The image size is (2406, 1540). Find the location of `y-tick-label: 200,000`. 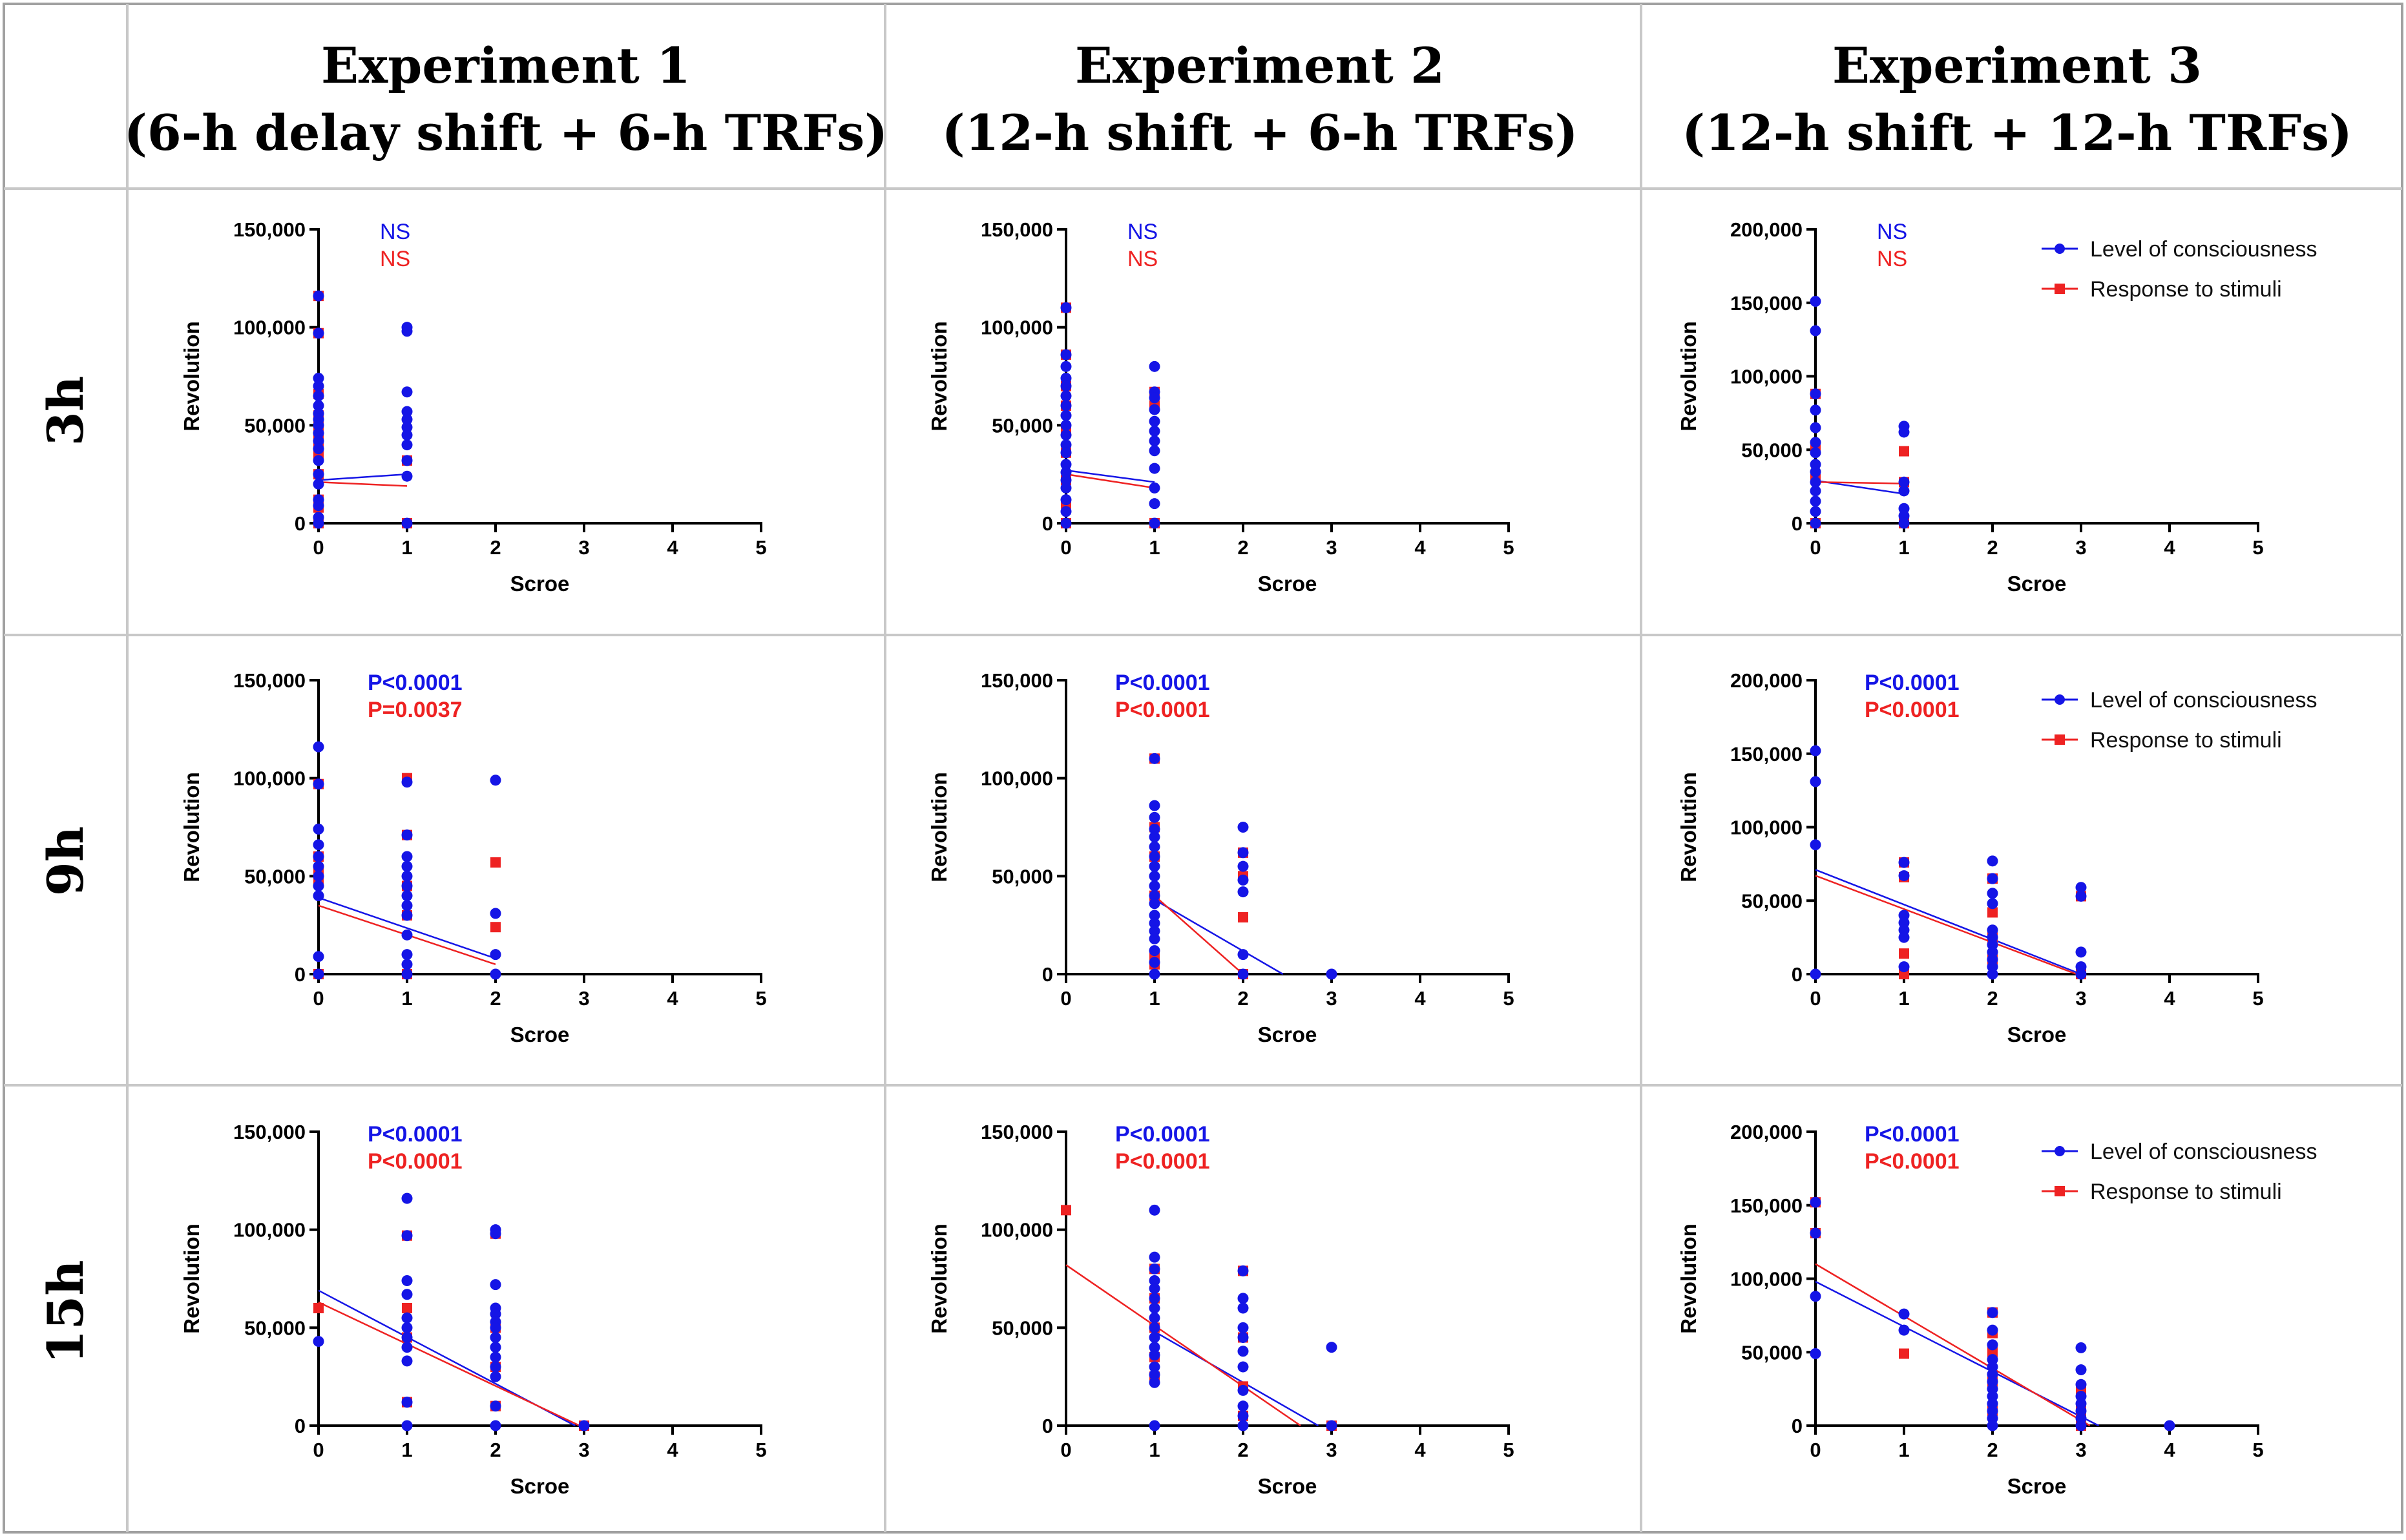

y-tick-label: 200,000 is located at coordinates (1766, 229).